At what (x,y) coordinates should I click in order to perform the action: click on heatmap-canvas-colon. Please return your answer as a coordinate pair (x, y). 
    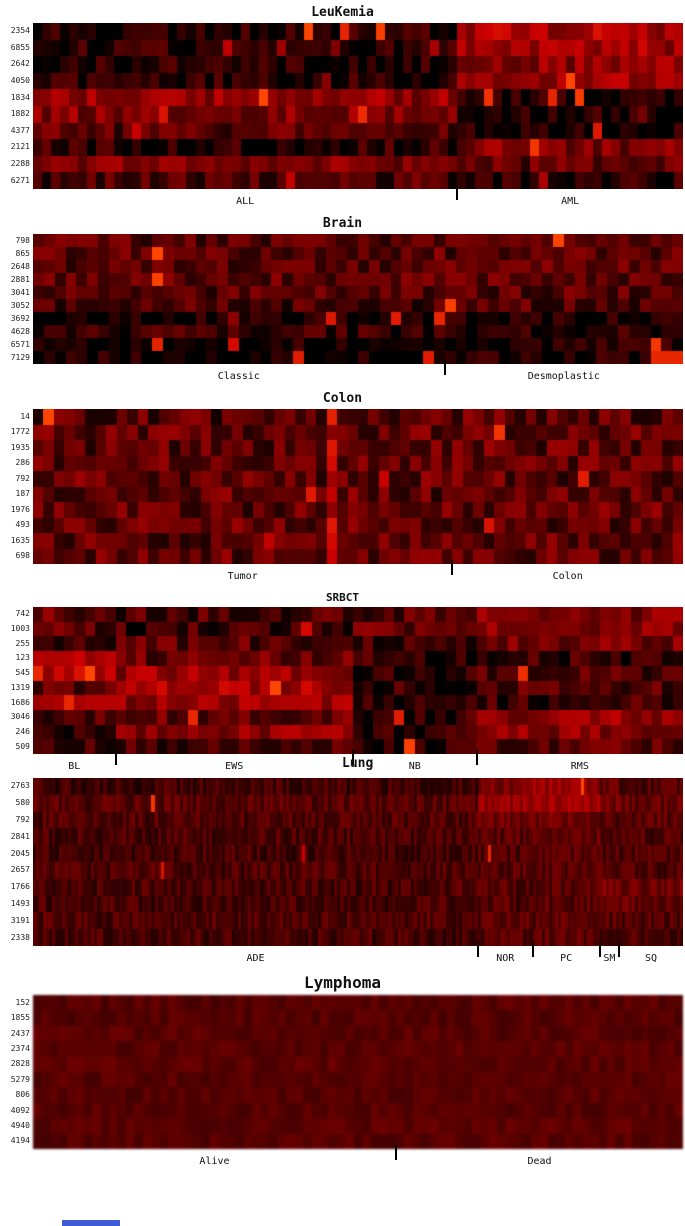
    Looking at the image, I should click on (358, 486).